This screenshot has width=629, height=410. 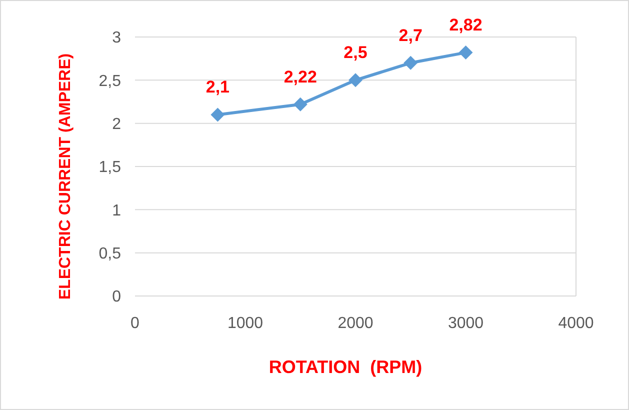 What do you see at coordinates (356, 52) in the screenshot?
I see `data-label: 2,5` at bounding box center [356, 52].